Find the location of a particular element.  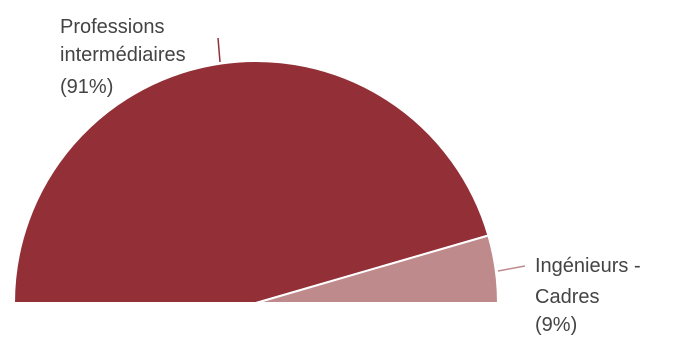

slice-label-professions-intermediaires: Professions intermédiaires (91%) is located at coordinates (125, 57).